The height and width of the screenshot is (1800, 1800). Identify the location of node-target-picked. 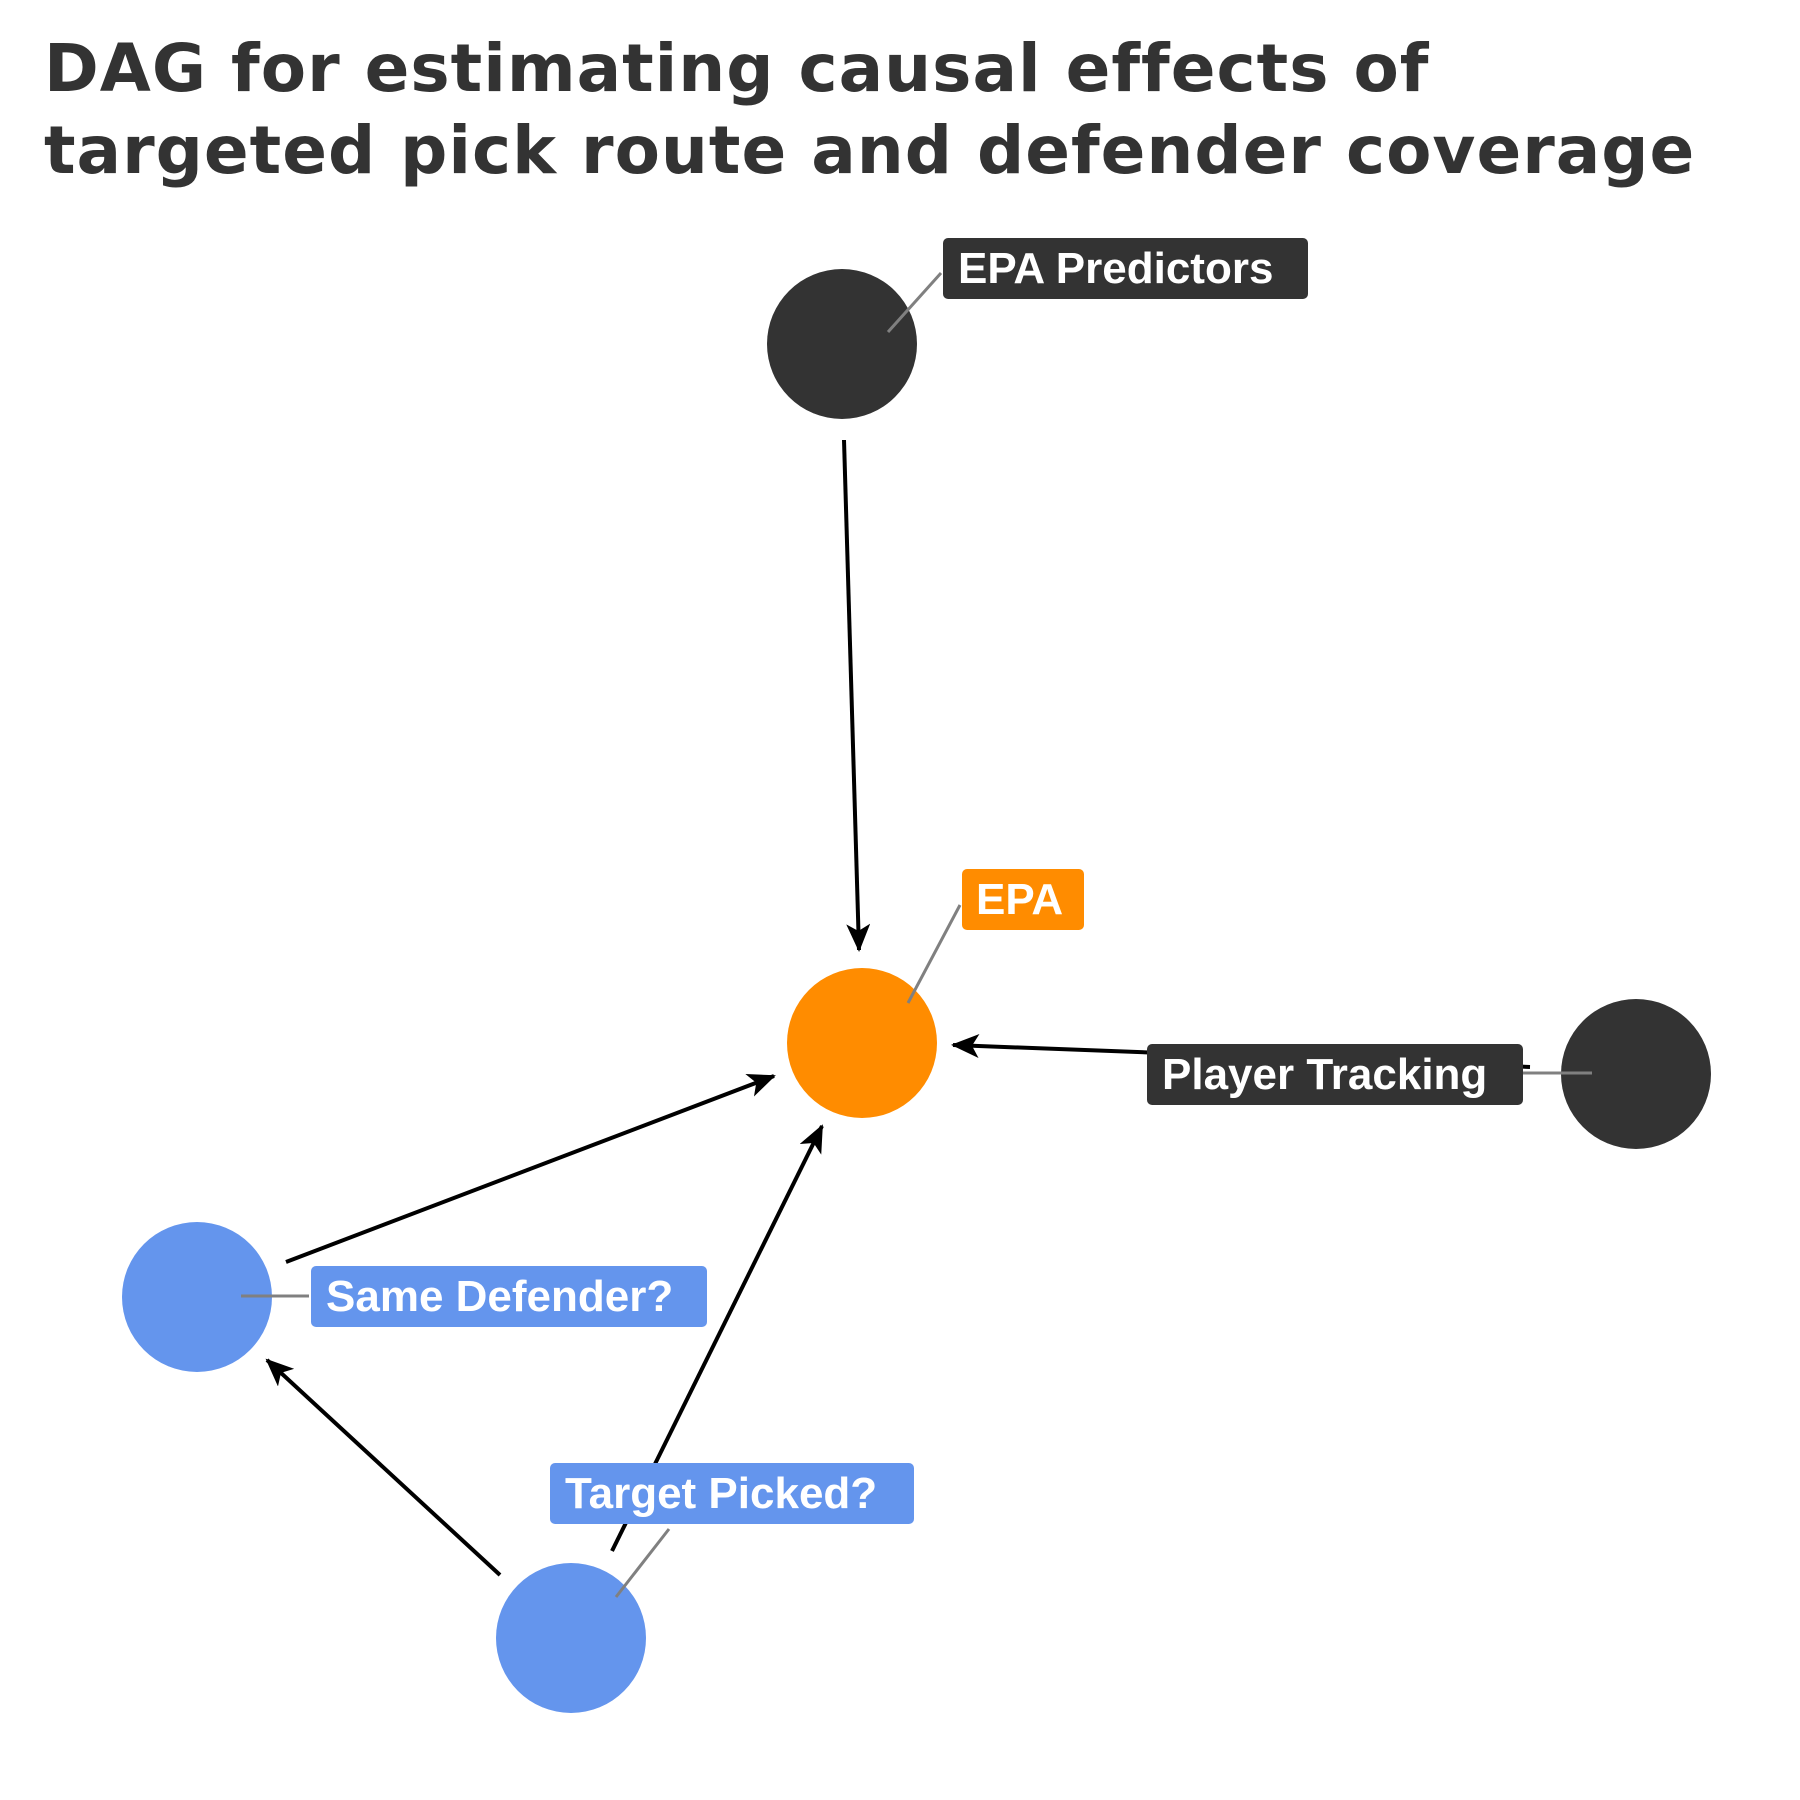
(571, 1638).